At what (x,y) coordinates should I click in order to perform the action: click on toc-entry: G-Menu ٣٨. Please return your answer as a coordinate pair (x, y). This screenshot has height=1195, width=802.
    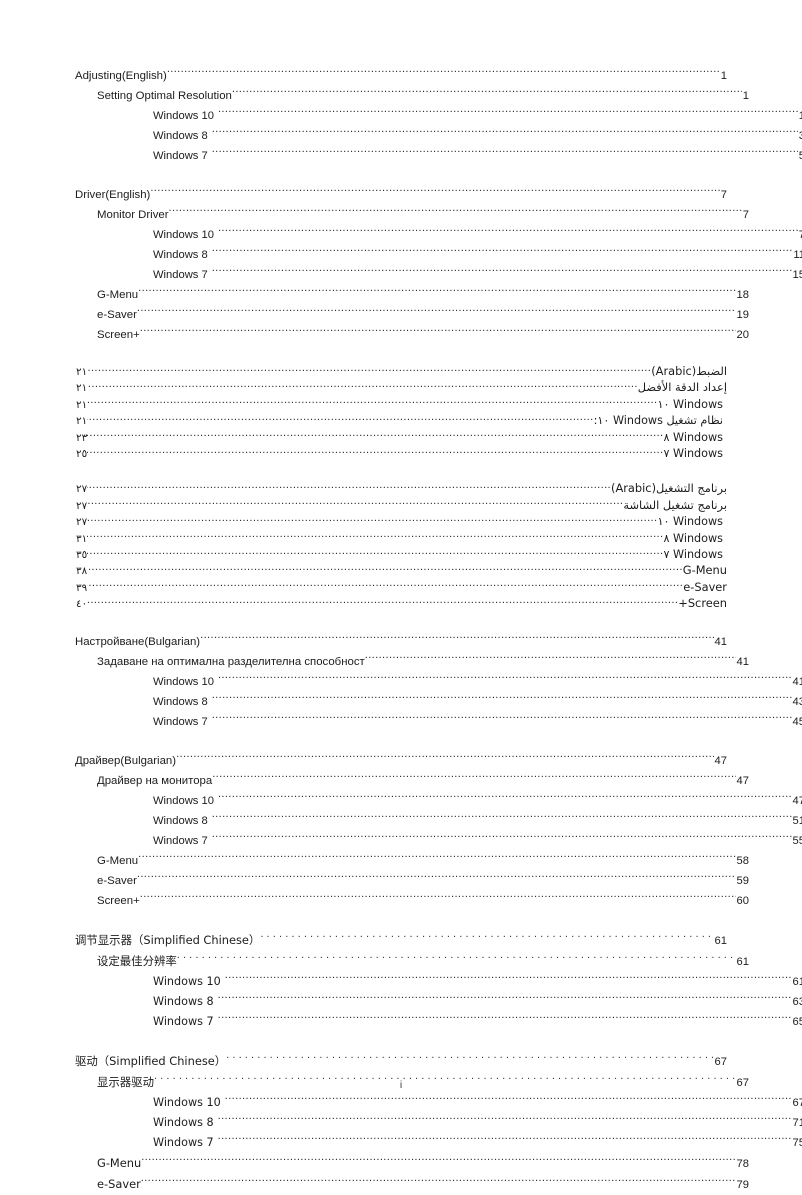
    Looking at the image, I should click on (401, 571).